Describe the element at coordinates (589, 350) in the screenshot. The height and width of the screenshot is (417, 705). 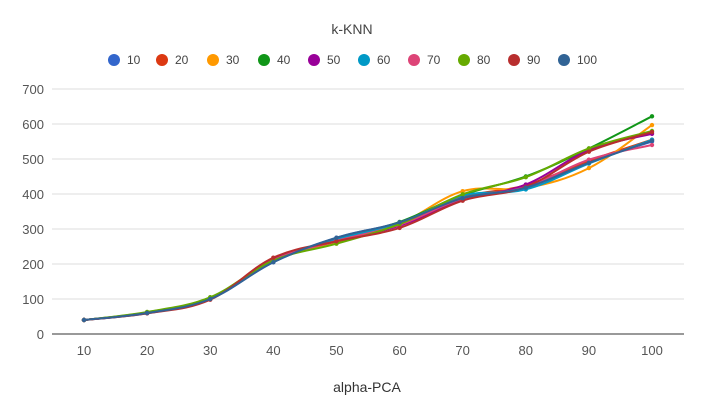
I see `x-tick-label: 90` at that location.